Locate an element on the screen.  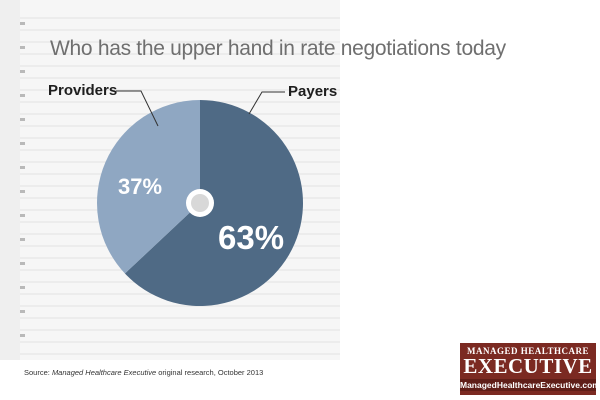
source-publication: Managed Healthcare Executive is located at coordinates (104, 372).